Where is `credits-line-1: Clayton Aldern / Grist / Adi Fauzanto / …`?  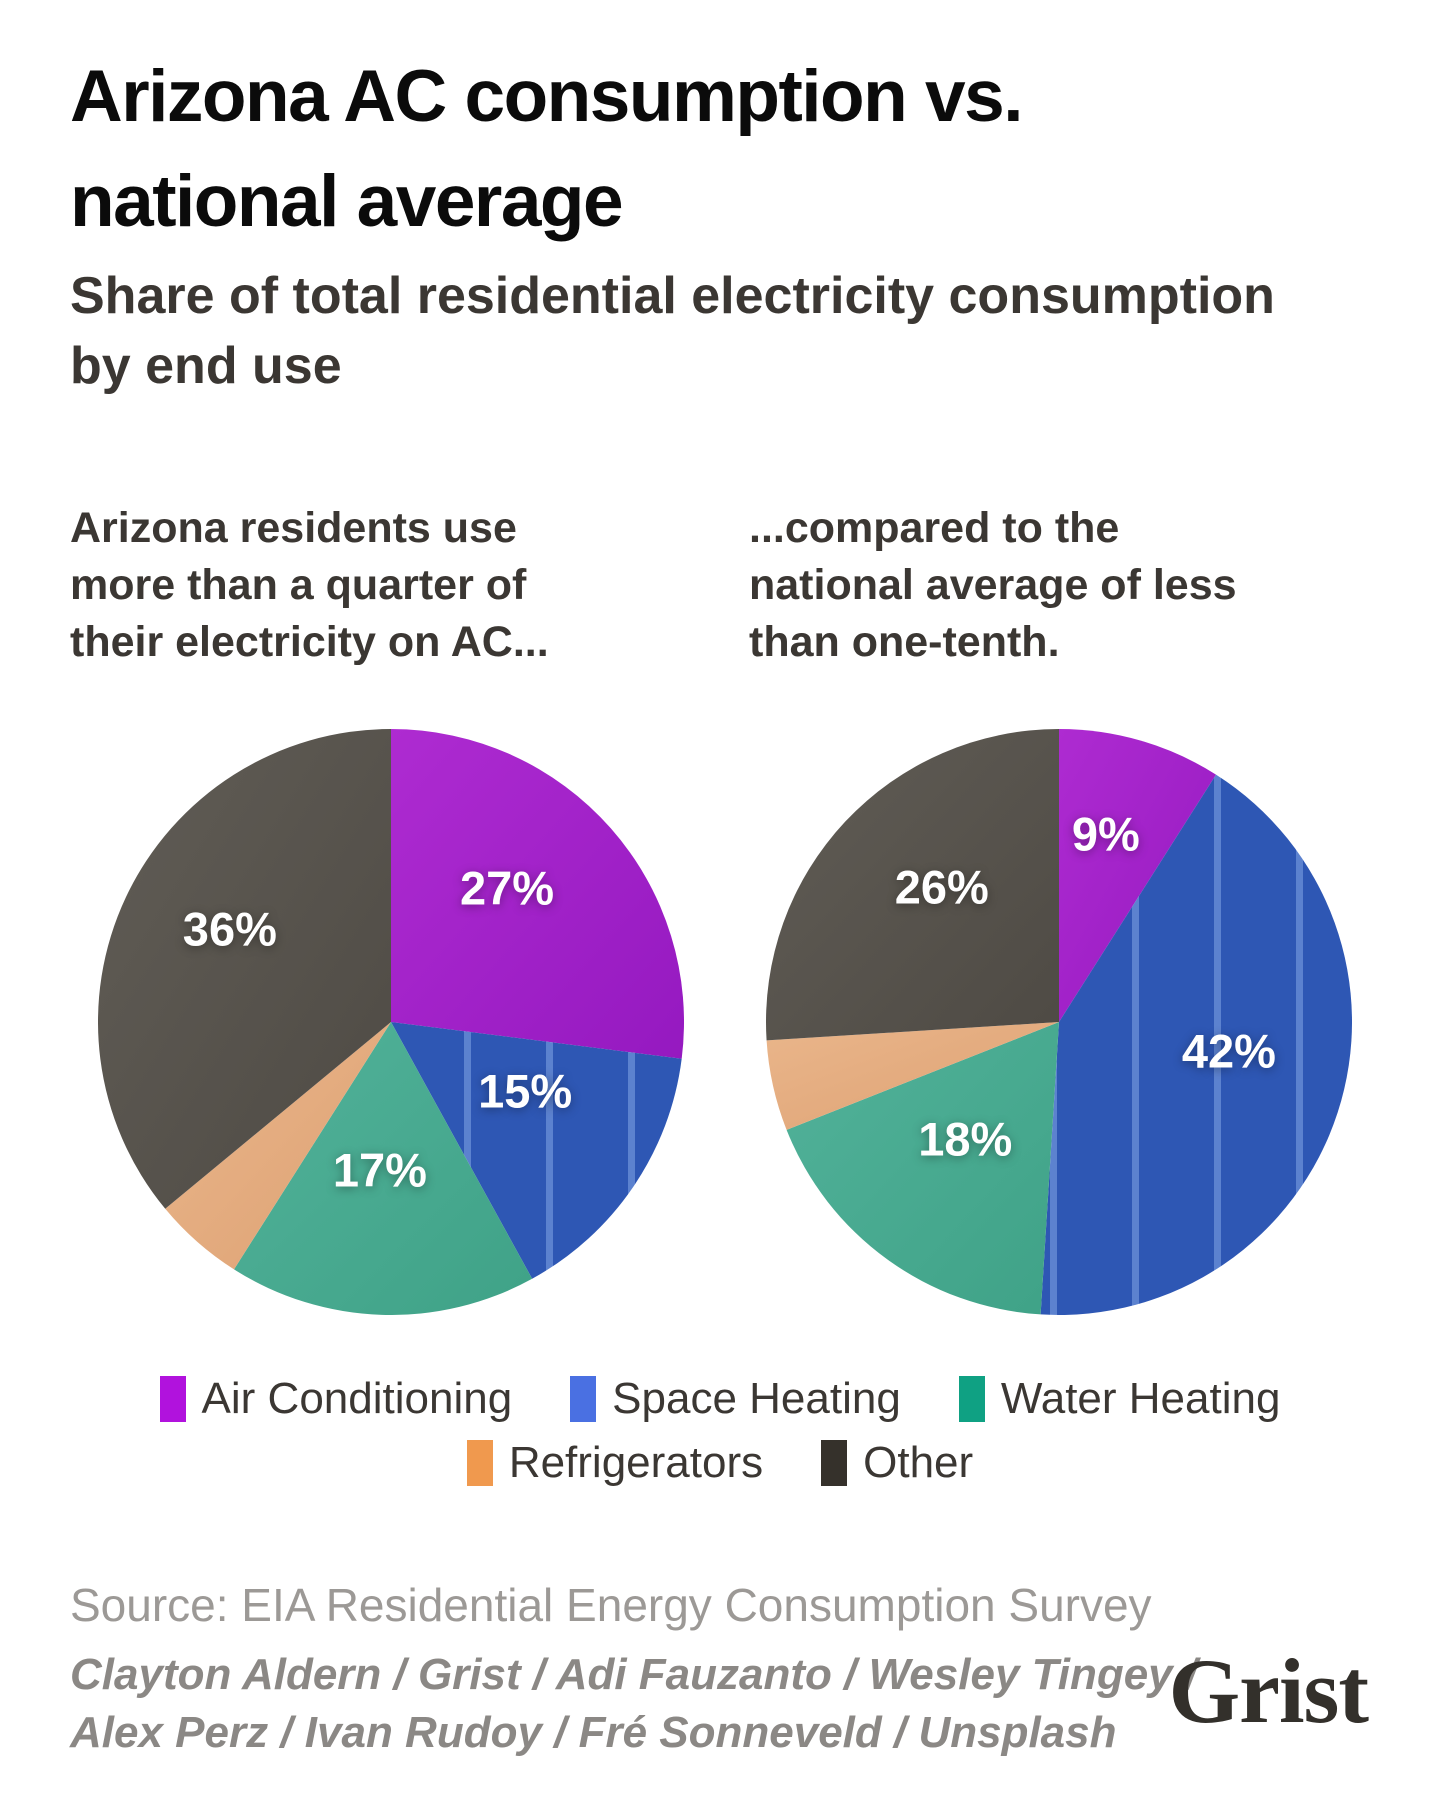
credits-line-1: Clayton Aldern / Grist / Adi Fauzanto / … is located at coordinates (634, 1674).